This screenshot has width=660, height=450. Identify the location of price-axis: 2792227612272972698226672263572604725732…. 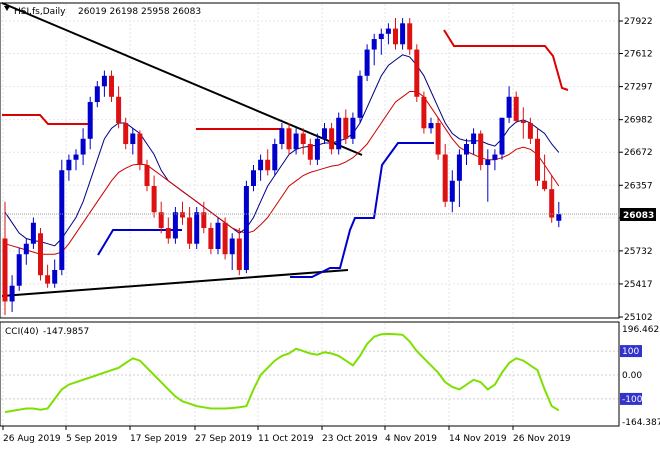
(636, 170).